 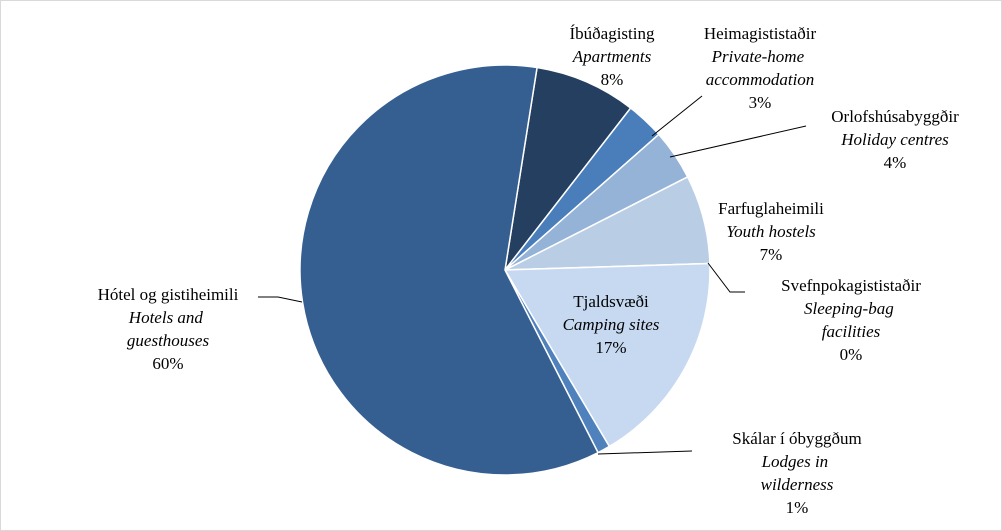 I want to click on slice-label: Íbúðagisting, so click(x=612, y=33).